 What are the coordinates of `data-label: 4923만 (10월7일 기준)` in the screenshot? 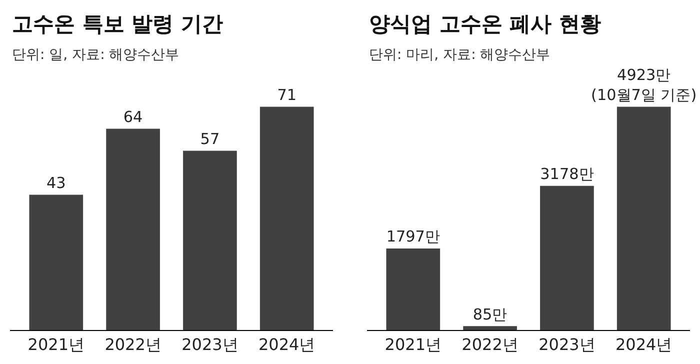 It's located at (644, 85).